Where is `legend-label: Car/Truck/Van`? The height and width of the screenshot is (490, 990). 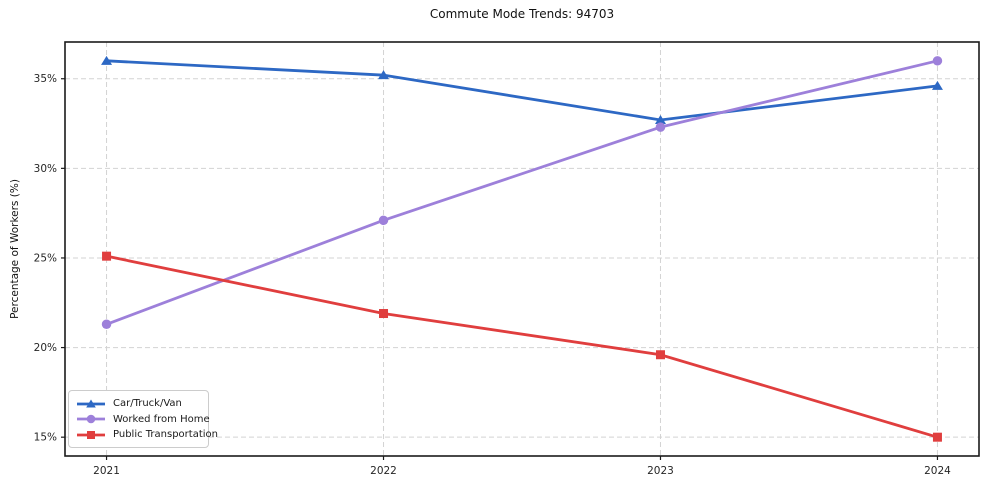 legend-label: Car/Truck/Van is located at coordinates (147, 403).